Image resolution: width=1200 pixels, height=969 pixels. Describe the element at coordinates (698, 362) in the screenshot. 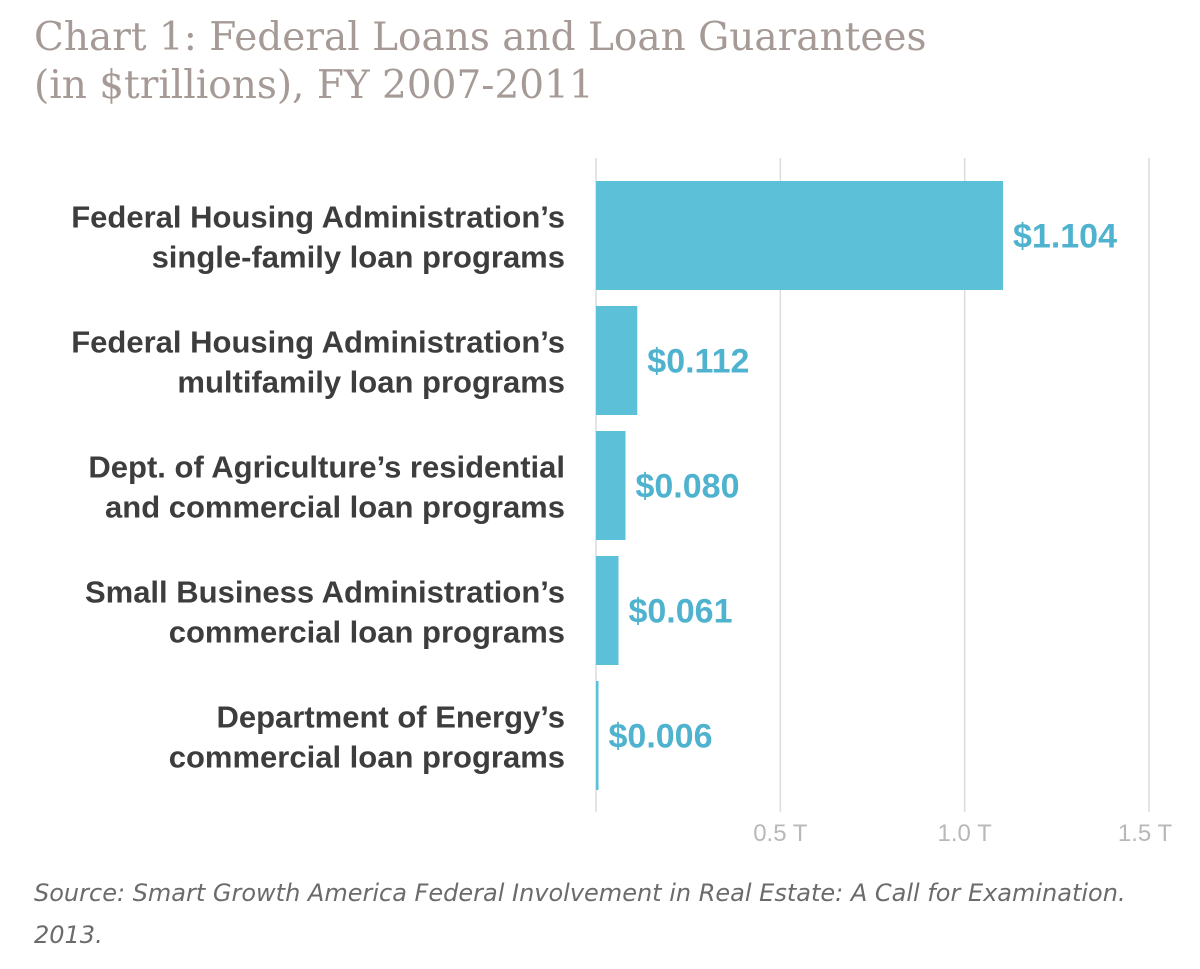

I see `value-label: $0.112` at that location.